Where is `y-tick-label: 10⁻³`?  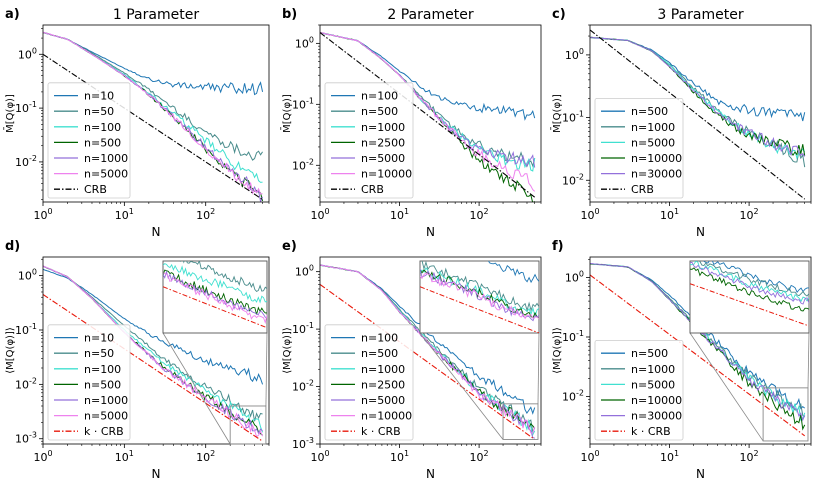
y-tick-label: 10⁻³ is located at coordinates (26, 438).